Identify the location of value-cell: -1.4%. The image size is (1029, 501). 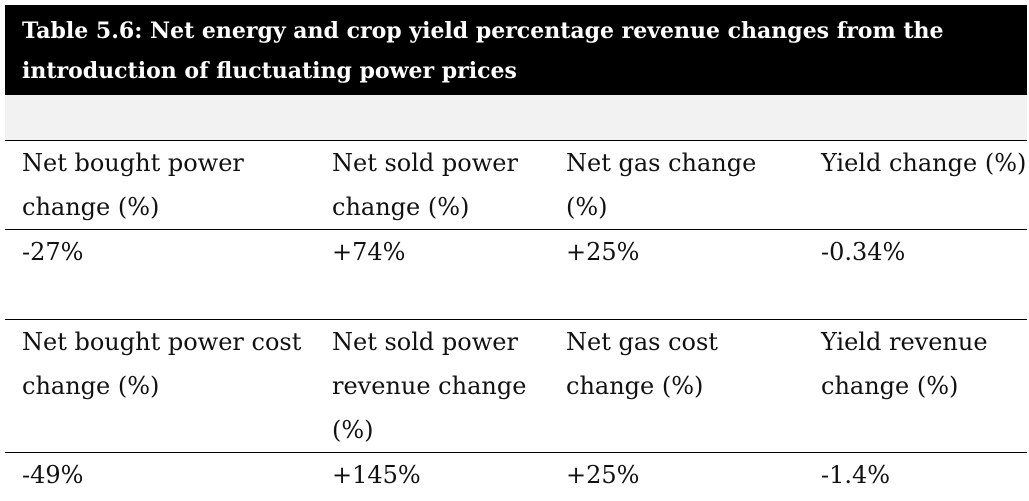
(915, 476).